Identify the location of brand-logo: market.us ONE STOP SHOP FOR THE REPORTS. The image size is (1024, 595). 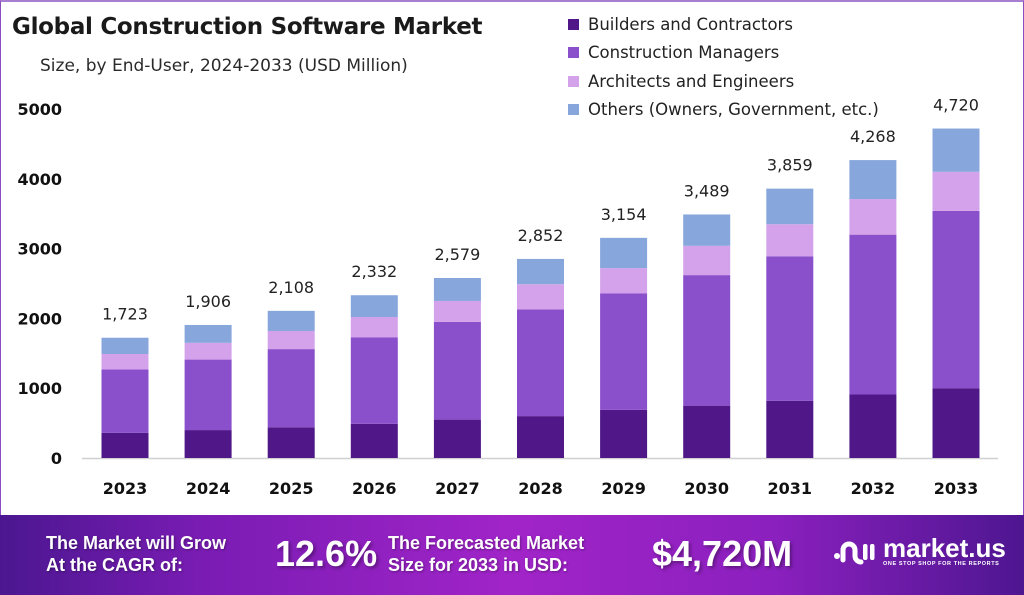
(919, 551).